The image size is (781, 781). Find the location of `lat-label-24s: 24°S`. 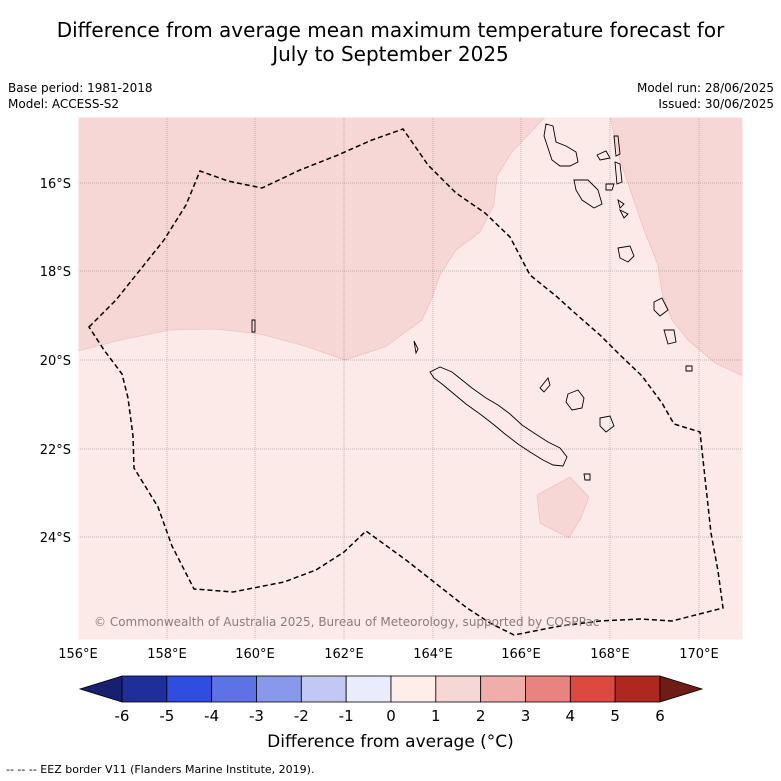

lat-label-24s: 24°S is located at coordinates (55, 538).